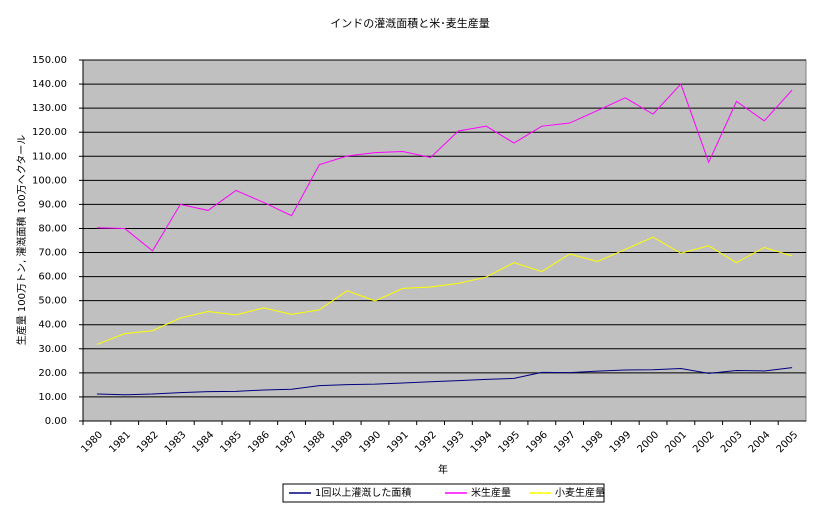 This screenshot has height=510, width=821. Describe the element at coordinates (231, 442) in the screenshot. I see `x-tick-label: 1985` at that location.